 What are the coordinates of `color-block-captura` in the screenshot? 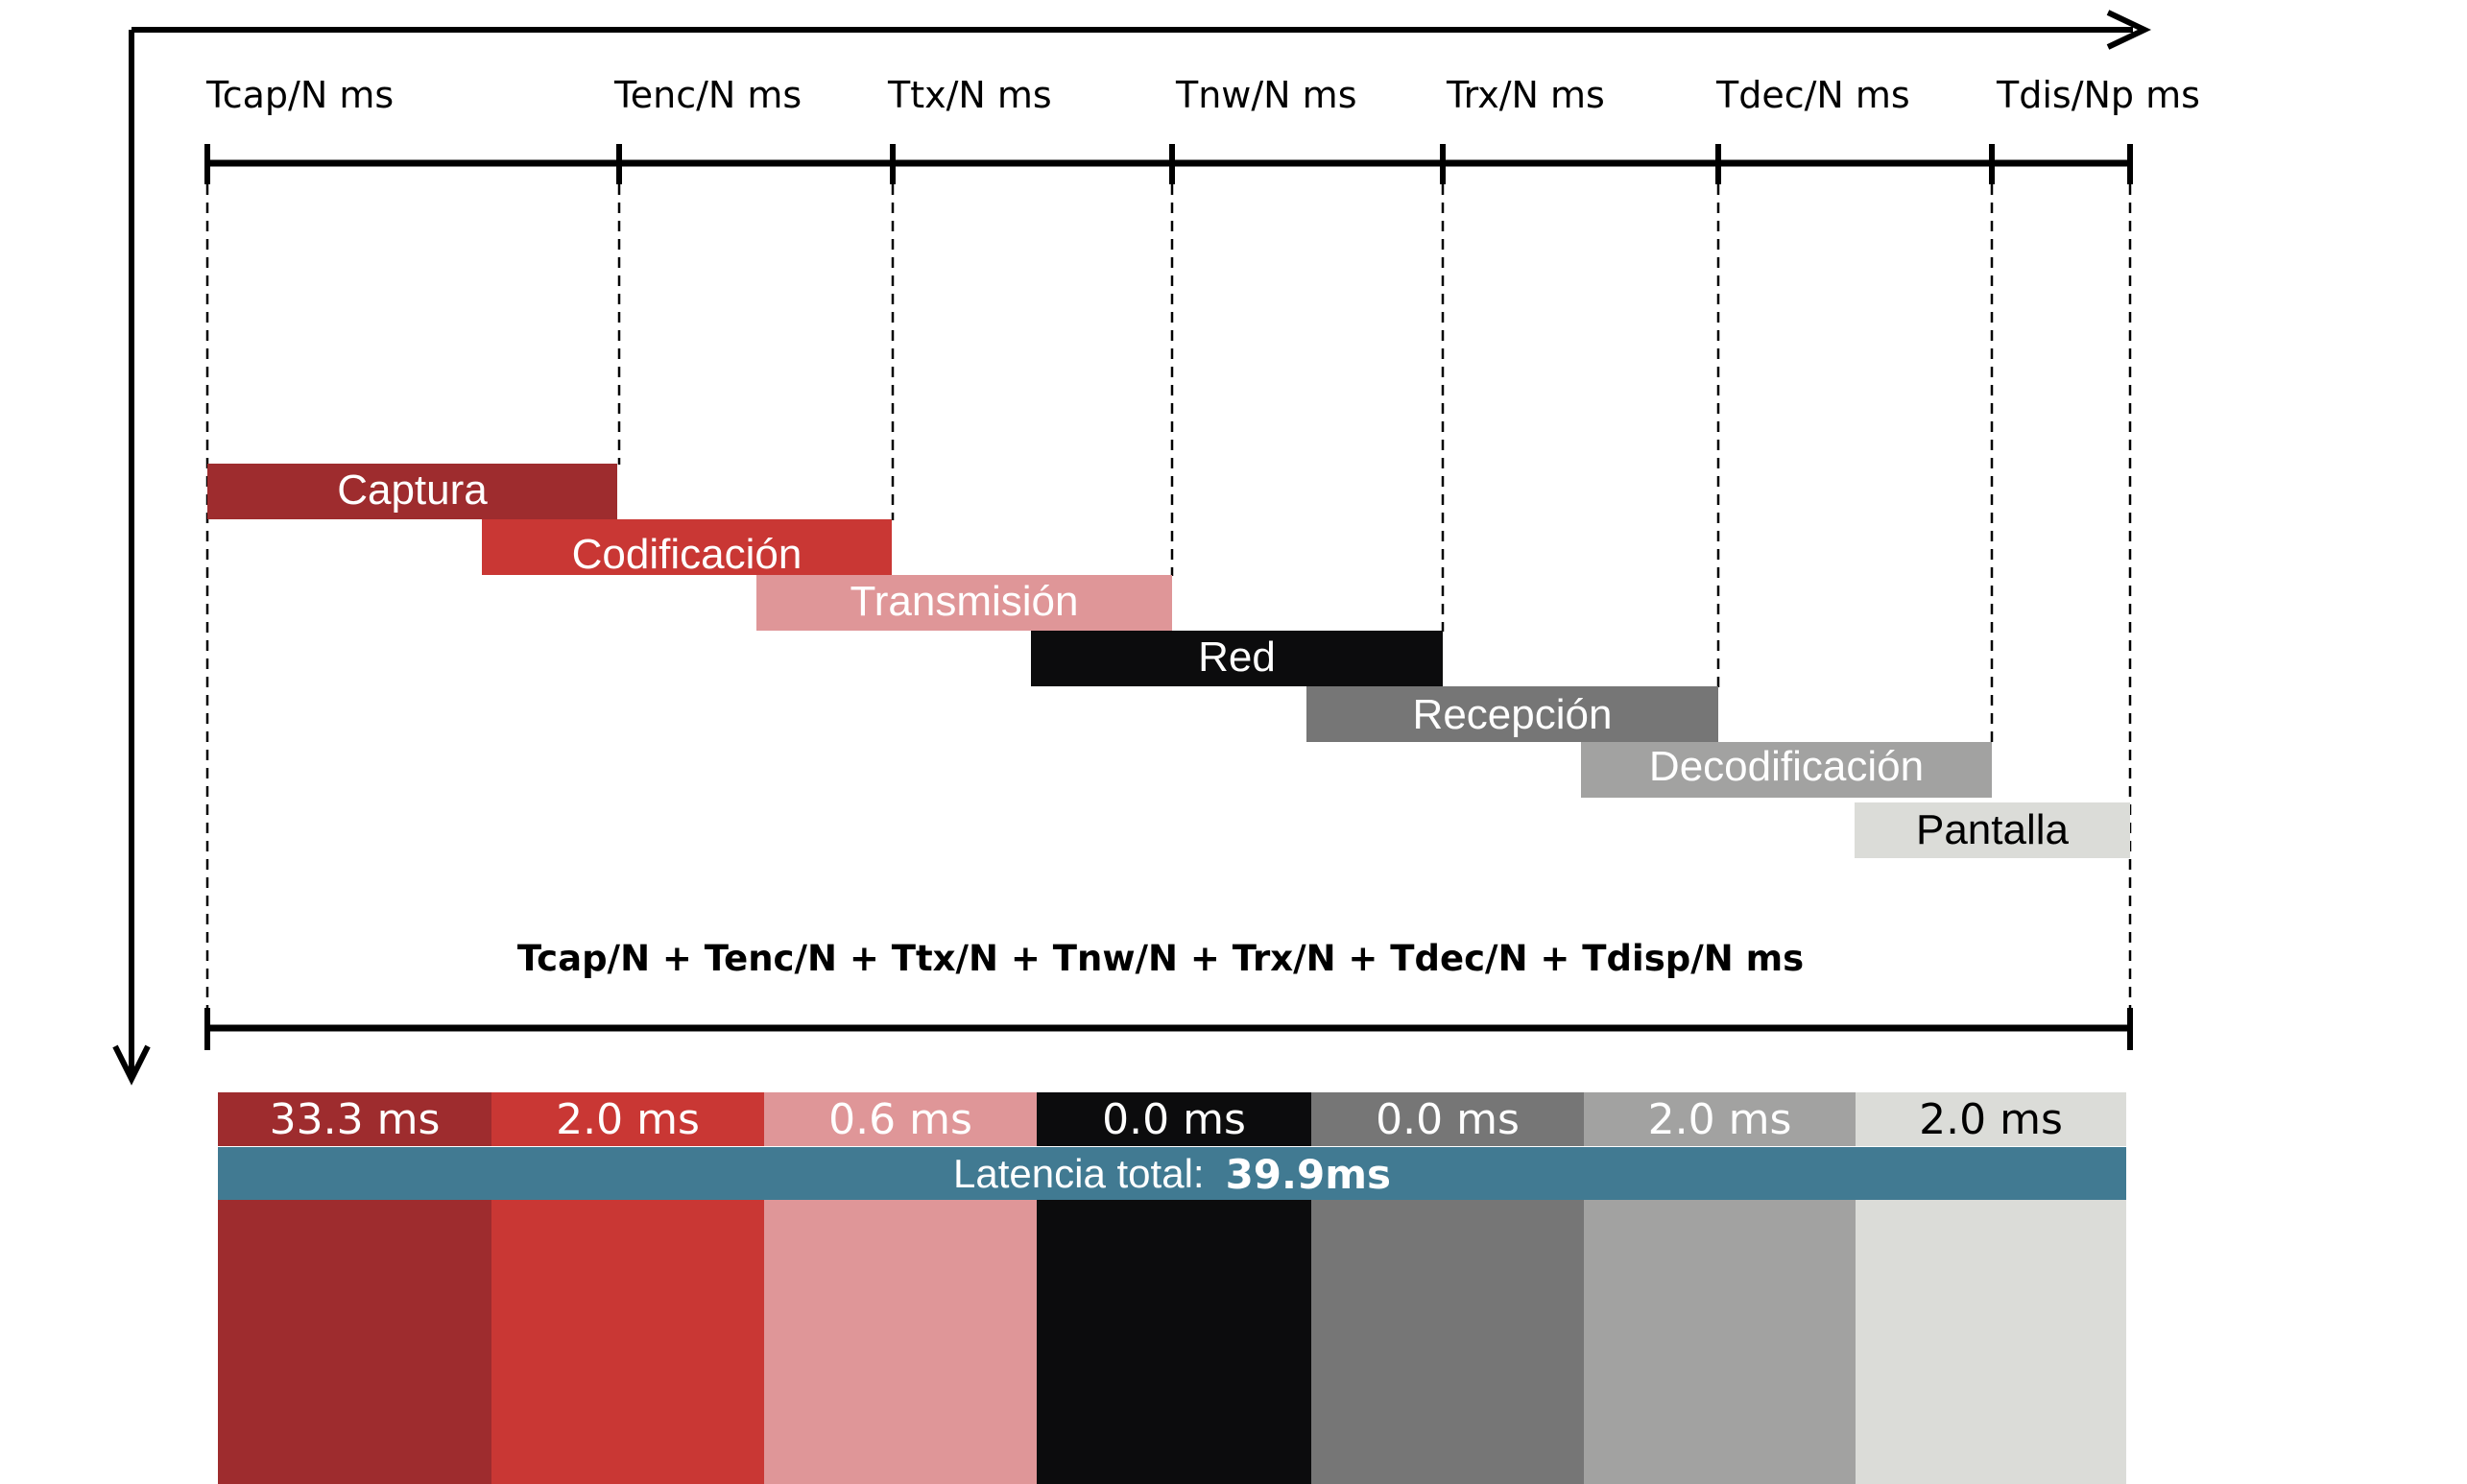 It's located at (354, 1342).